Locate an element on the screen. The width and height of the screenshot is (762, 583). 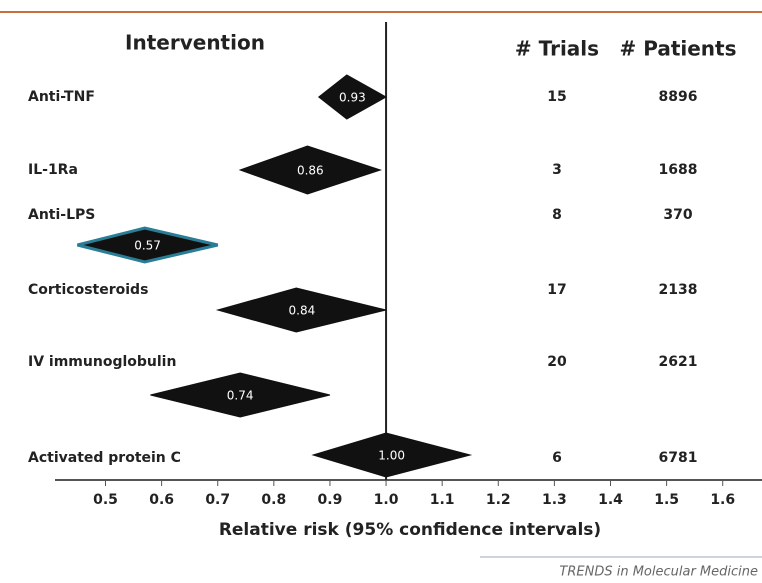
row-label: Corticosteroids is located at coordinates (88, 290).